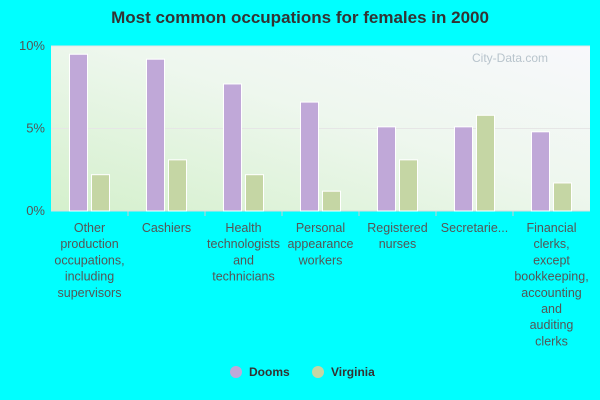 The height and width of the screenshot is (400, 600). What do you see at coordinates (269, 372) in the screenshot?
I see `legend-label-dooms: Dooms` at bounding box center [269, 372].